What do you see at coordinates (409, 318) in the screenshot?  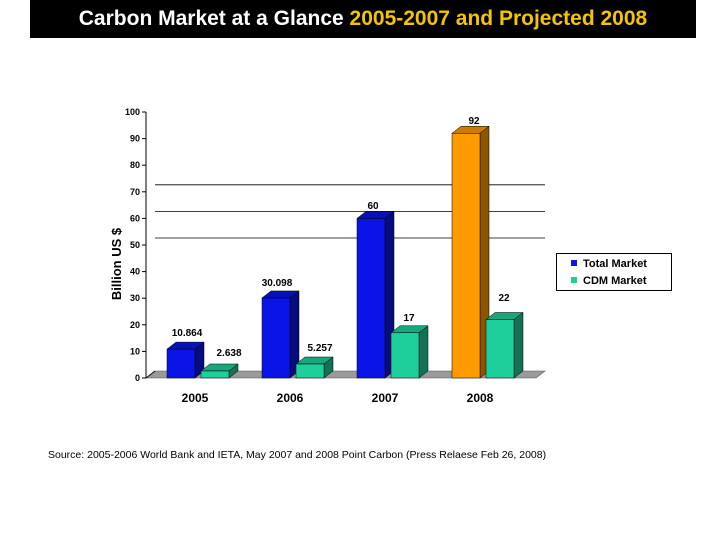 I see `data-label: 17` at bounding box center [409, 318].